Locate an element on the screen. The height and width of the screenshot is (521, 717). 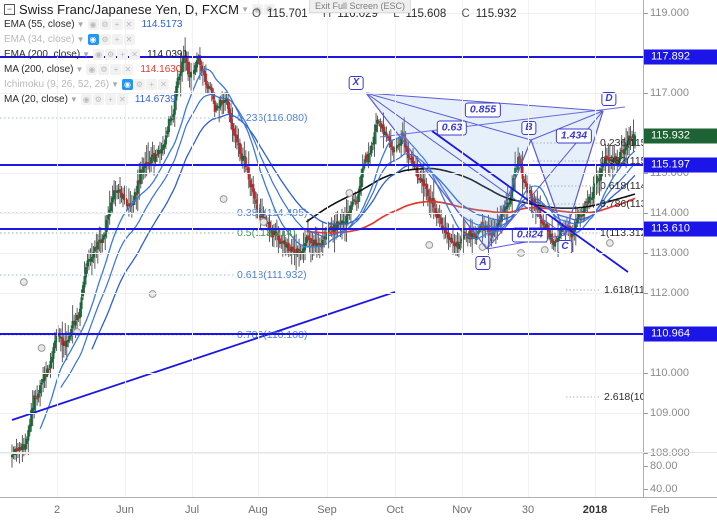
price-tick: 112.000 is located at coordinates (666, 293).